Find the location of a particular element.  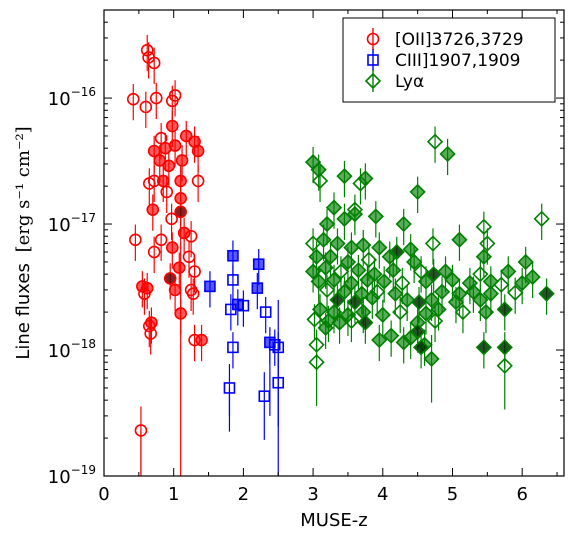

svg-text:Line fluxes [erg s⁻¹ cm⁻: Line fluxes [erg s⁻¹ cm⁻²] is located at coordinates (23, 242).